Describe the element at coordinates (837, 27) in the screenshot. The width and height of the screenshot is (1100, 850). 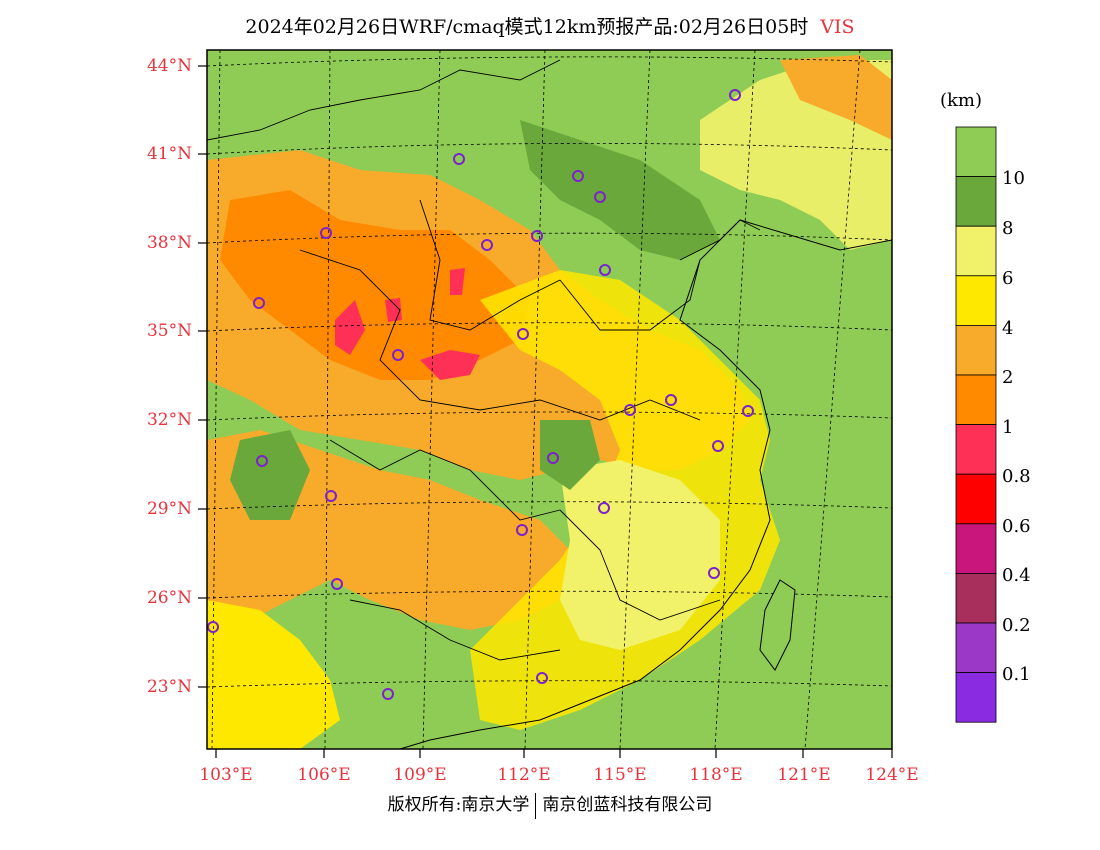
I see `variable-name: VIS` at that location.